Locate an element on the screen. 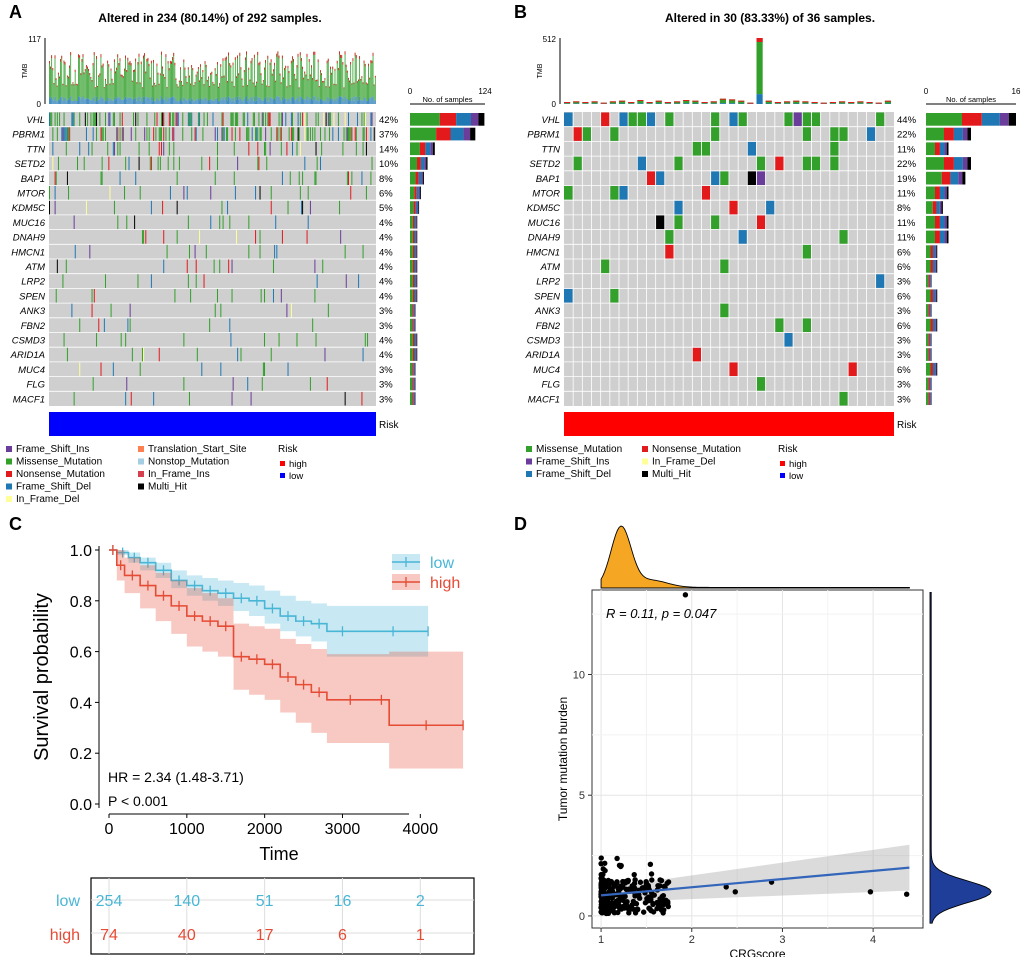  gene-percent: 3% is located at coordinates (904, 282).